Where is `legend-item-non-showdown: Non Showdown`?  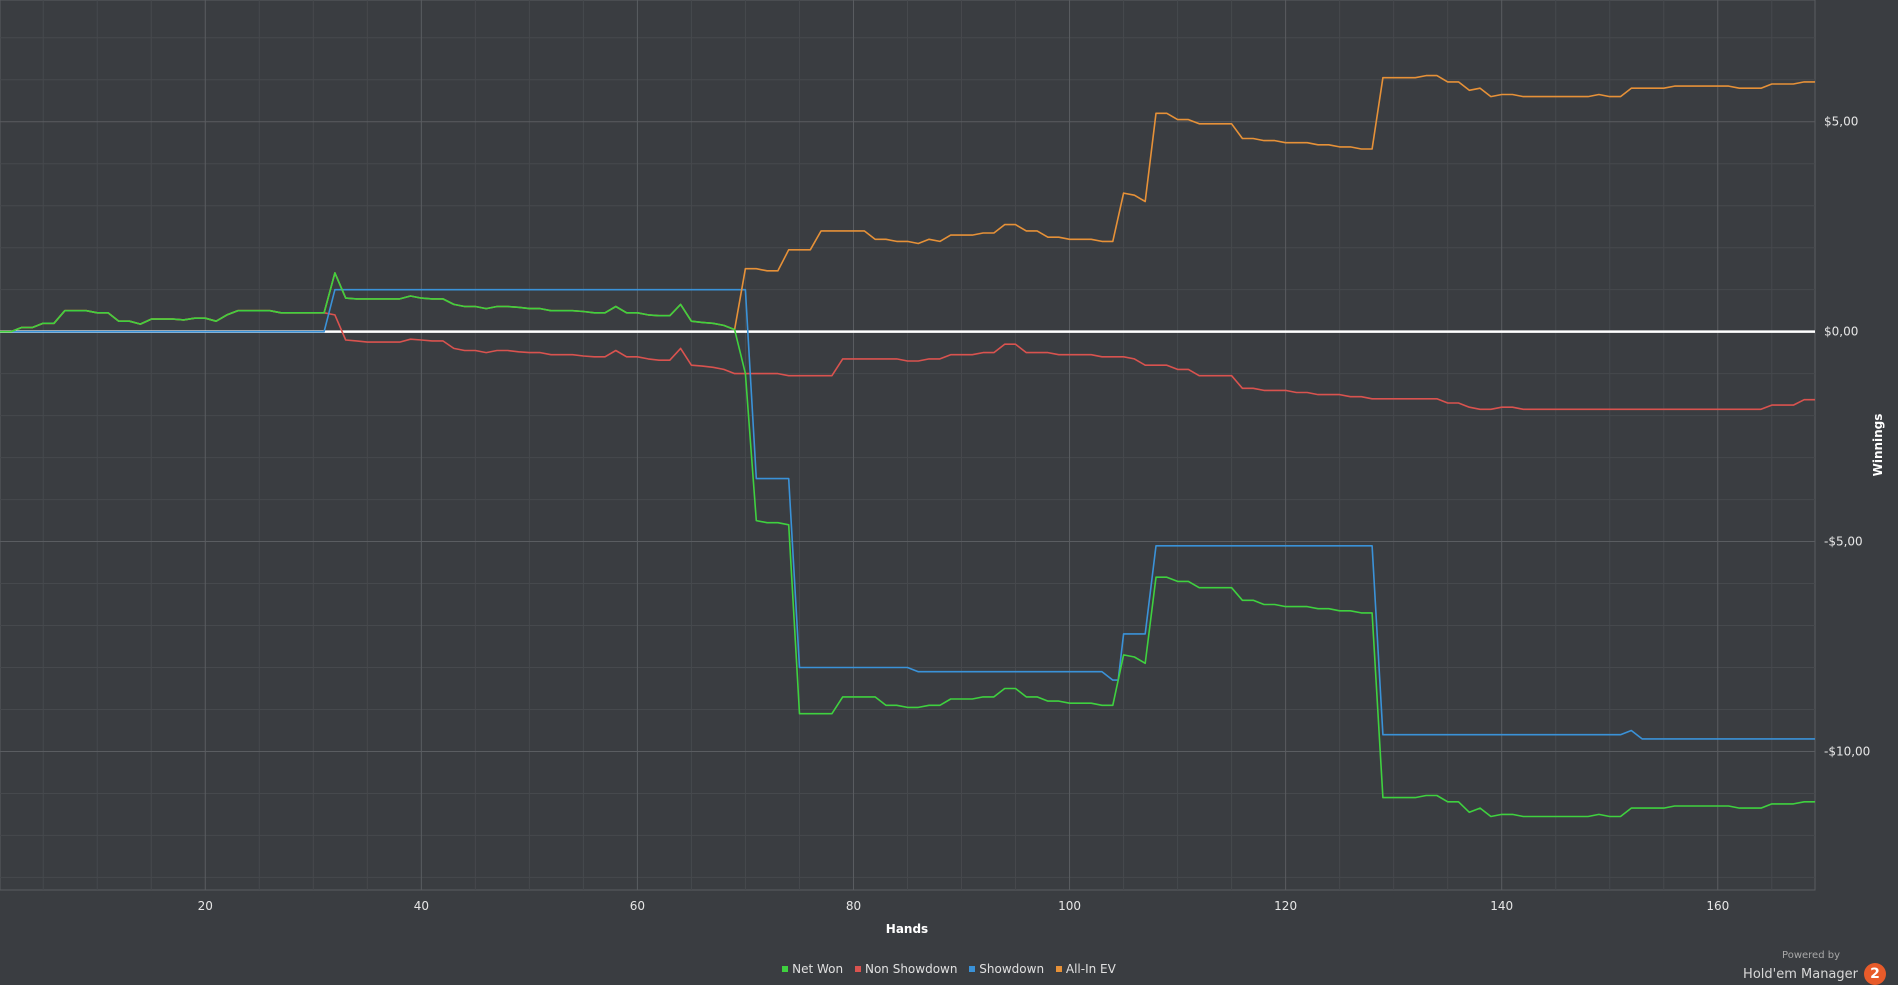 legend-item-non-showdown: Non Showdown is located at coordinates (906, 969).